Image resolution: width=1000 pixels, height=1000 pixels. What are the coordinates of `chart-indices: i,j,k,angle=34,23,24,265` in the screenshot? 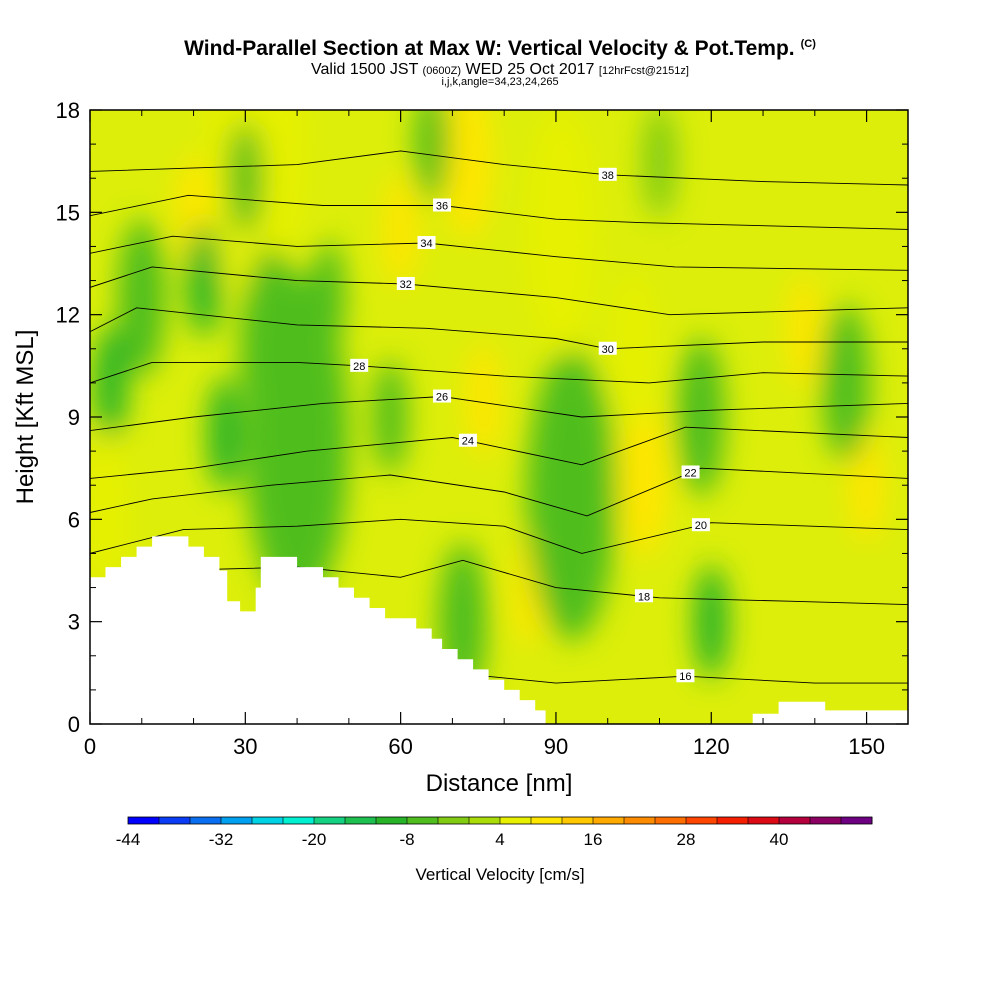 It's located at (500, 82).